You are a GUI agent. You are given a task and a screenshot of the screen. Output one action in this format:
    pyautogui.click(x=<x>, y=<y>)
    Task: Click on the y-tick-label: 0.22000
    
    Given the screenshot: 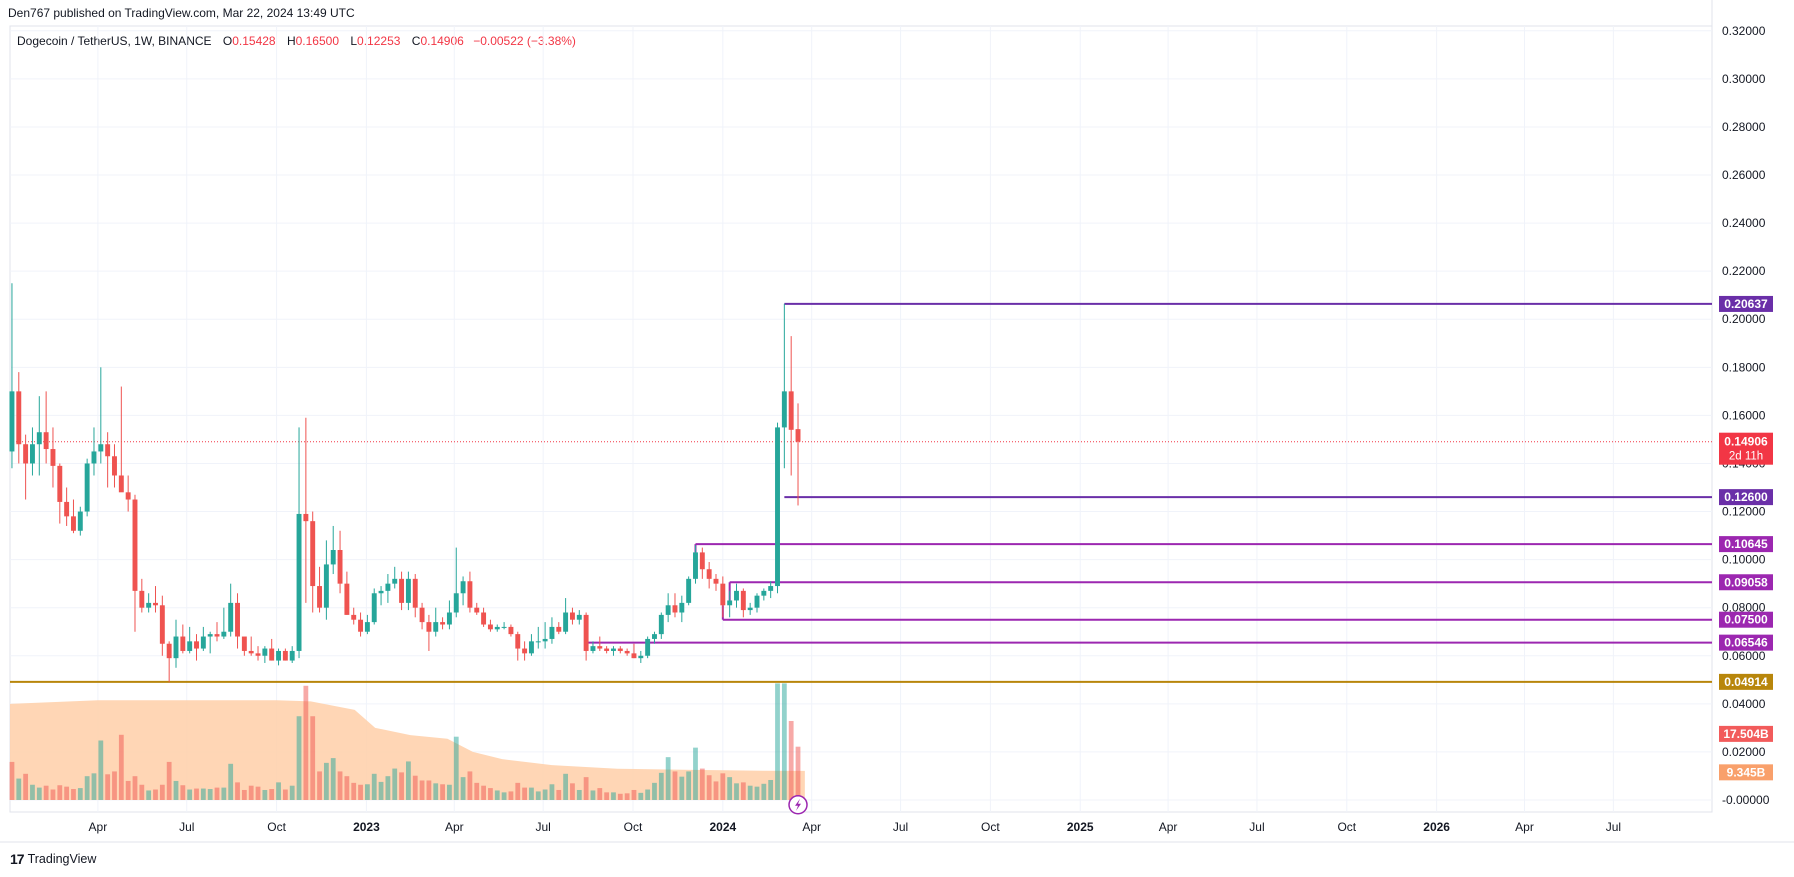 What is the action you would take?
    pyautogui.click(x=1744, y=271)
    